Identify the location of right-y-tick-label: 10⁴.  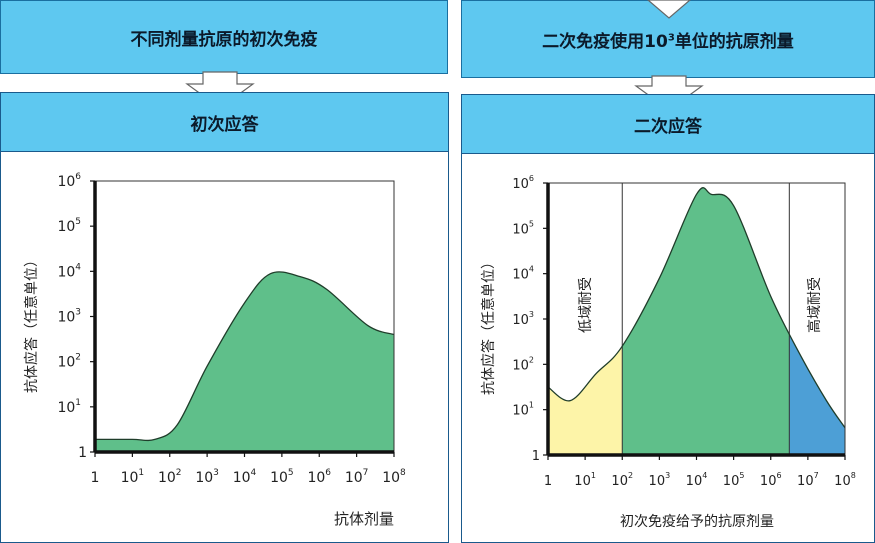
(523, 274).